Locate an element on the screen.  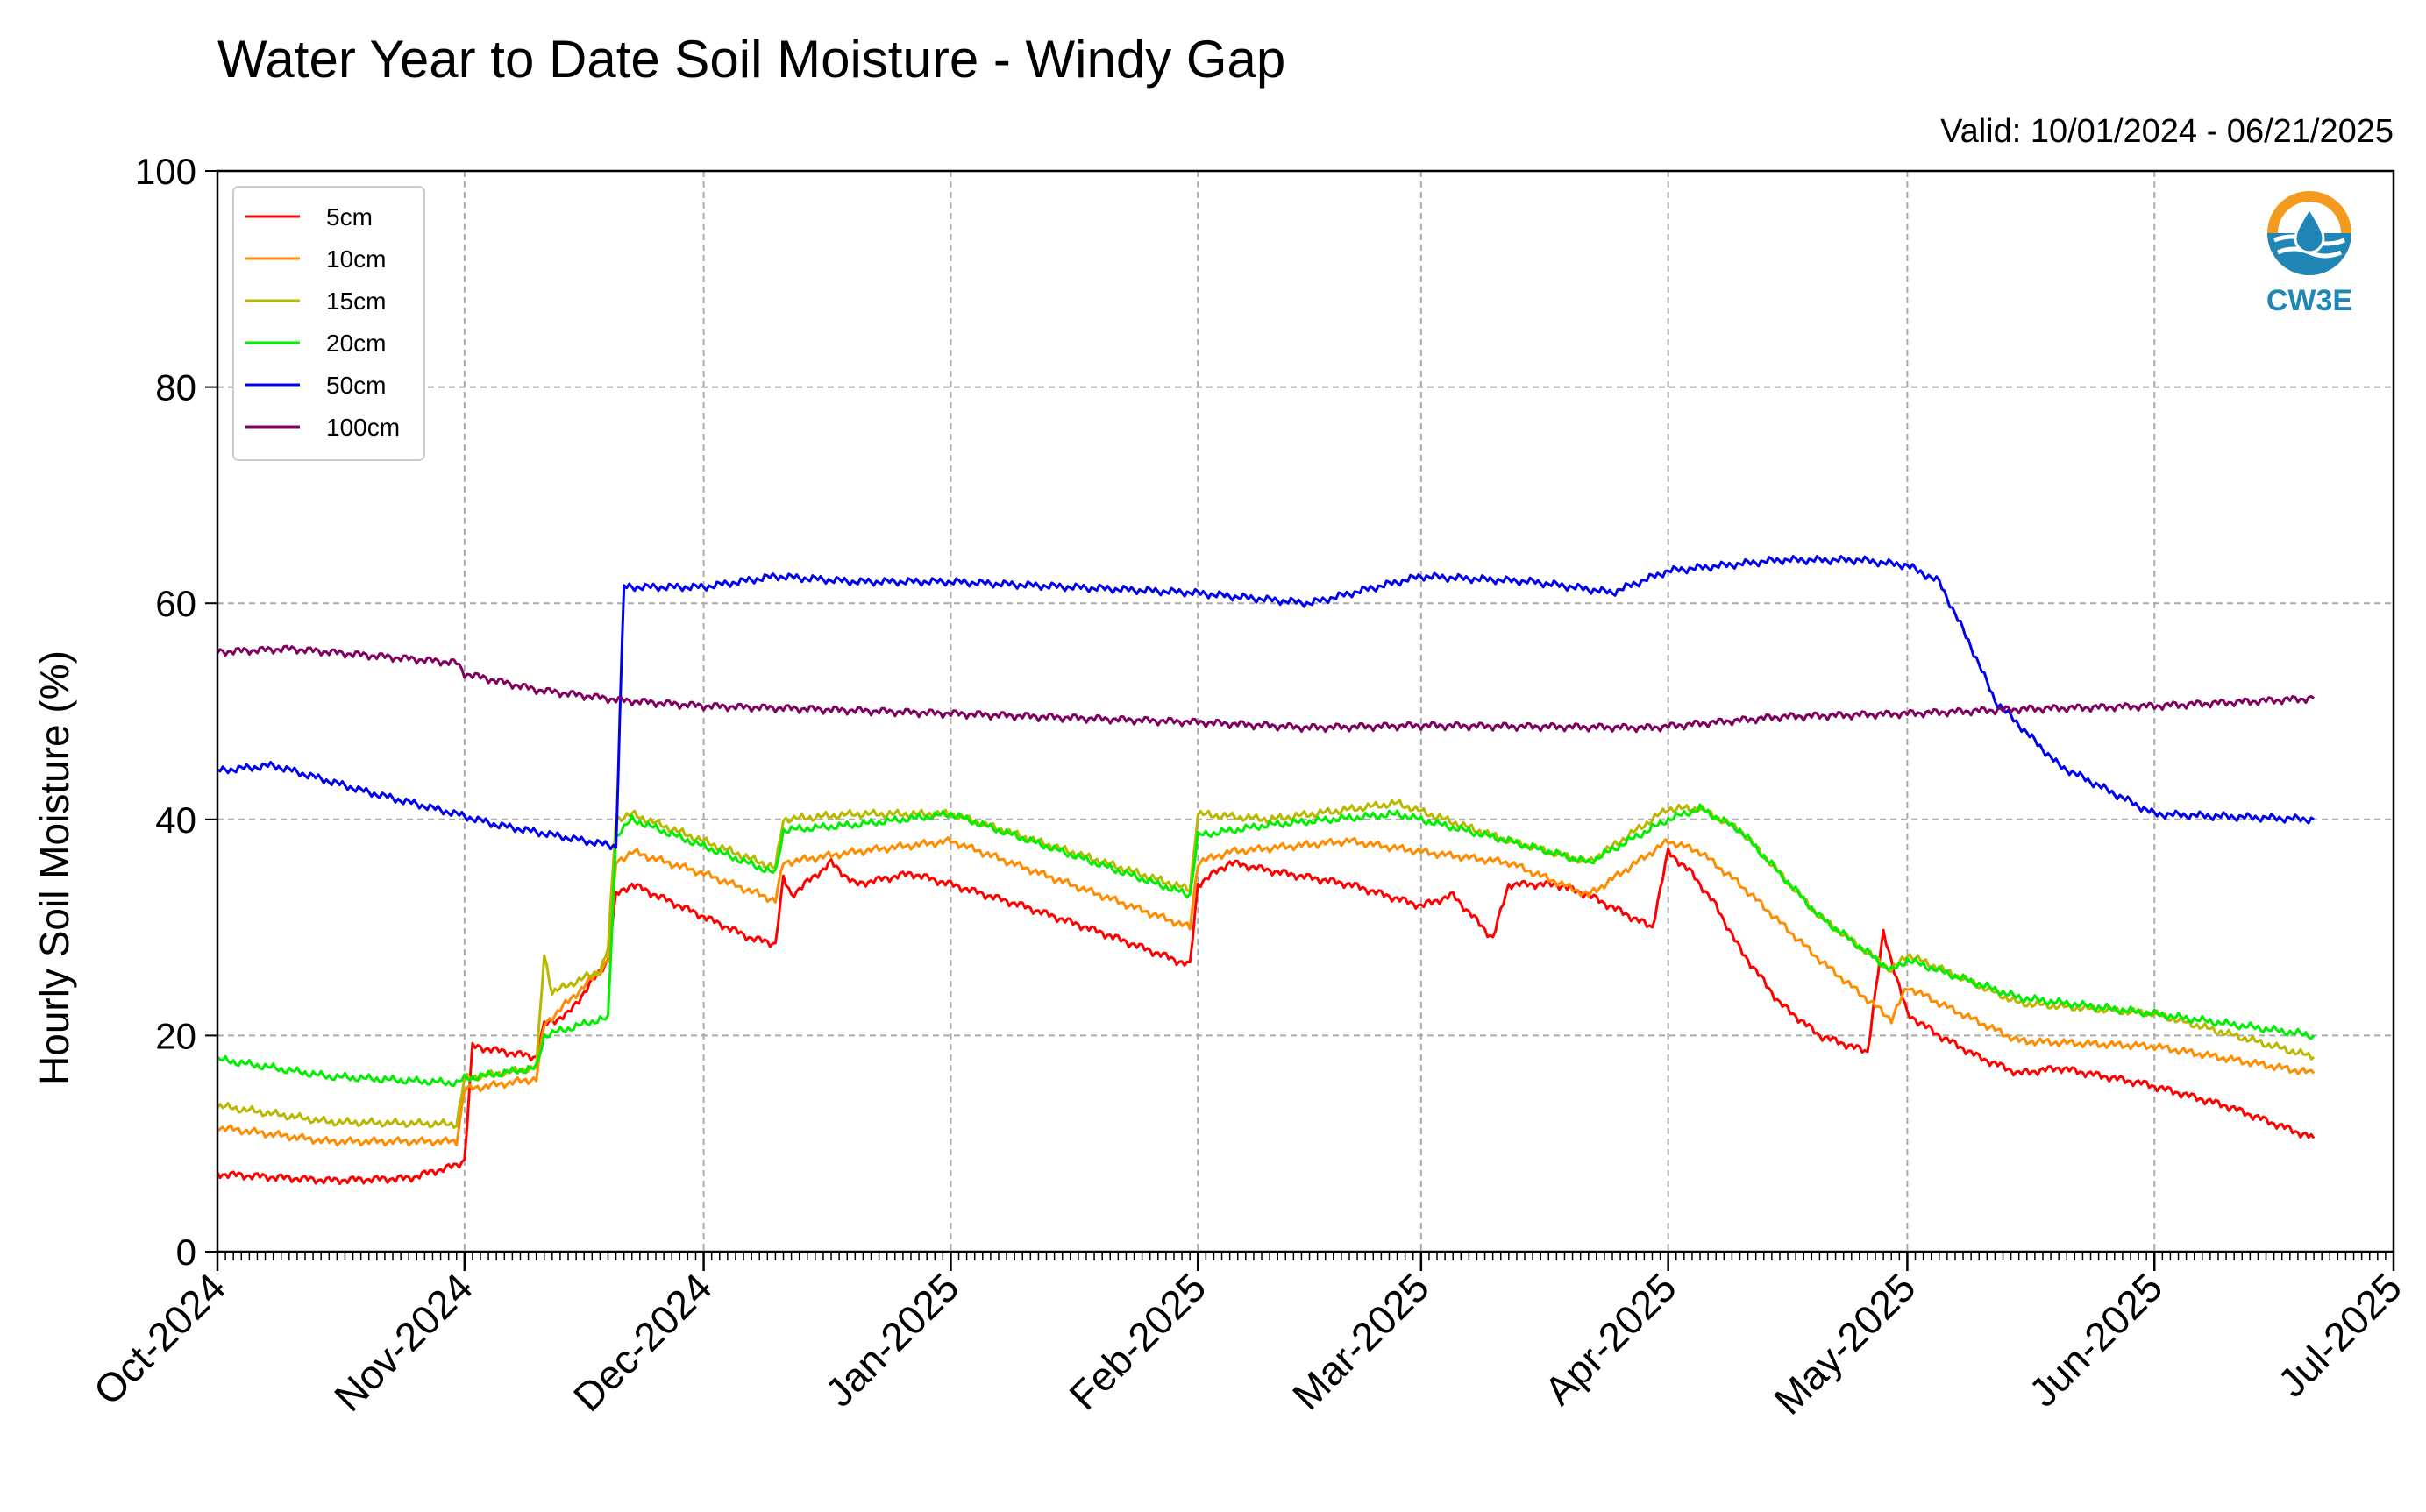
legend: 5cm 10cm 15cm 20cm 50cm 100cm is located at coordinates (328, 323).